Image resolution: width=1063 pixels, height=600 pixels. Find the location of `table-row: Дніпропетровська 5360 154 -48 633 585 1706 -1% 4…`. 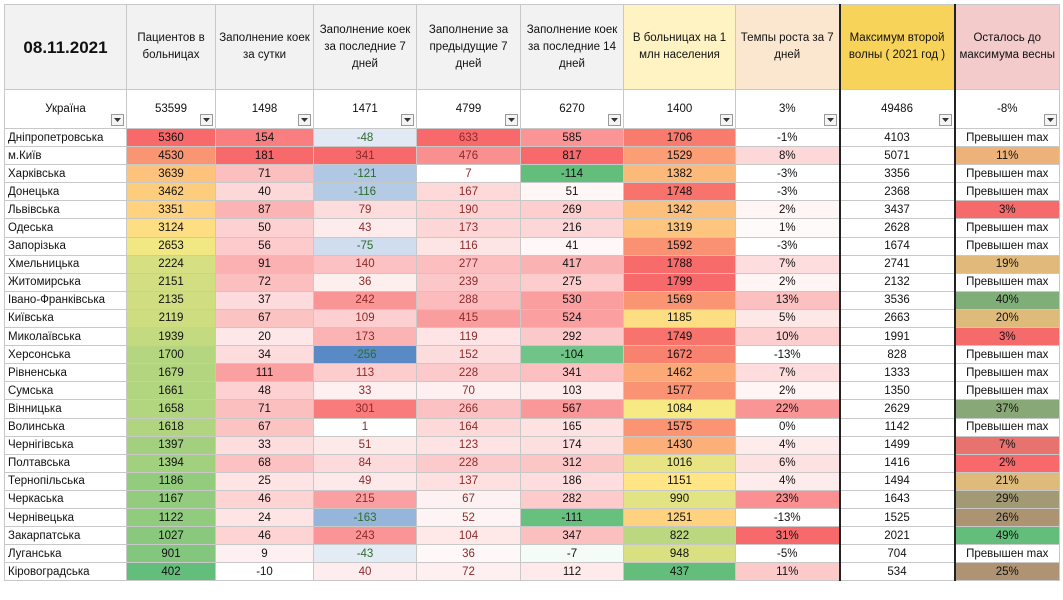

table-row: Дніпропетровська 5360 154 -48 633 585 1706 -1% 4… is located at coordinates (532, 137).